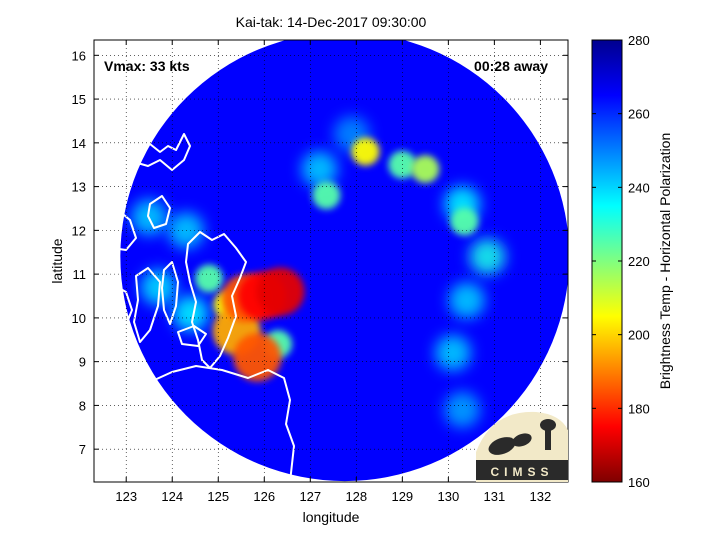 This screenshot has height=540, width=720. What do you see at coordinates (79, 187) in the screenshot?
I see `y-tick-label-13: 13` at bounding box center [79, 187].